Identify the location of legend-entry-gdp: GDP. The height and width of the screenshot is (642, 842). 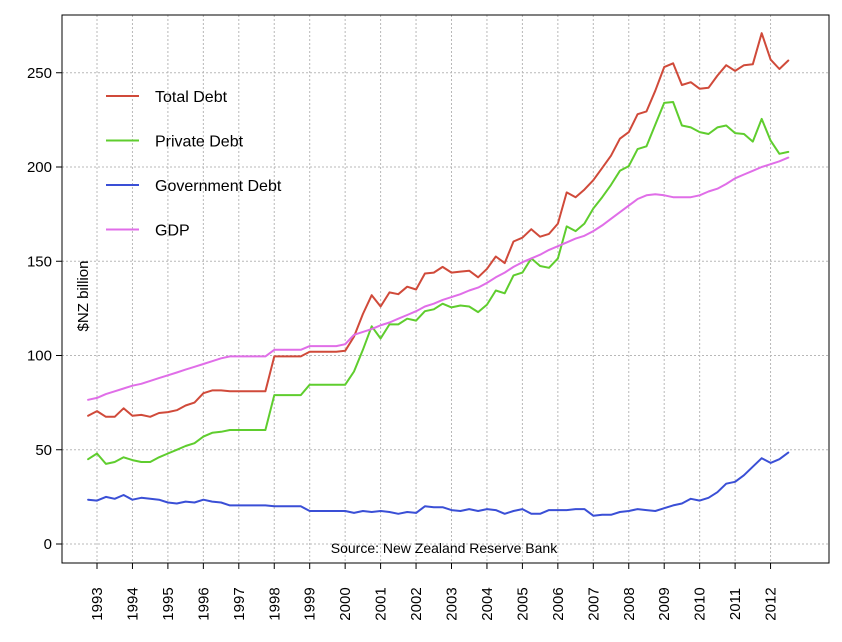
(148, 231).